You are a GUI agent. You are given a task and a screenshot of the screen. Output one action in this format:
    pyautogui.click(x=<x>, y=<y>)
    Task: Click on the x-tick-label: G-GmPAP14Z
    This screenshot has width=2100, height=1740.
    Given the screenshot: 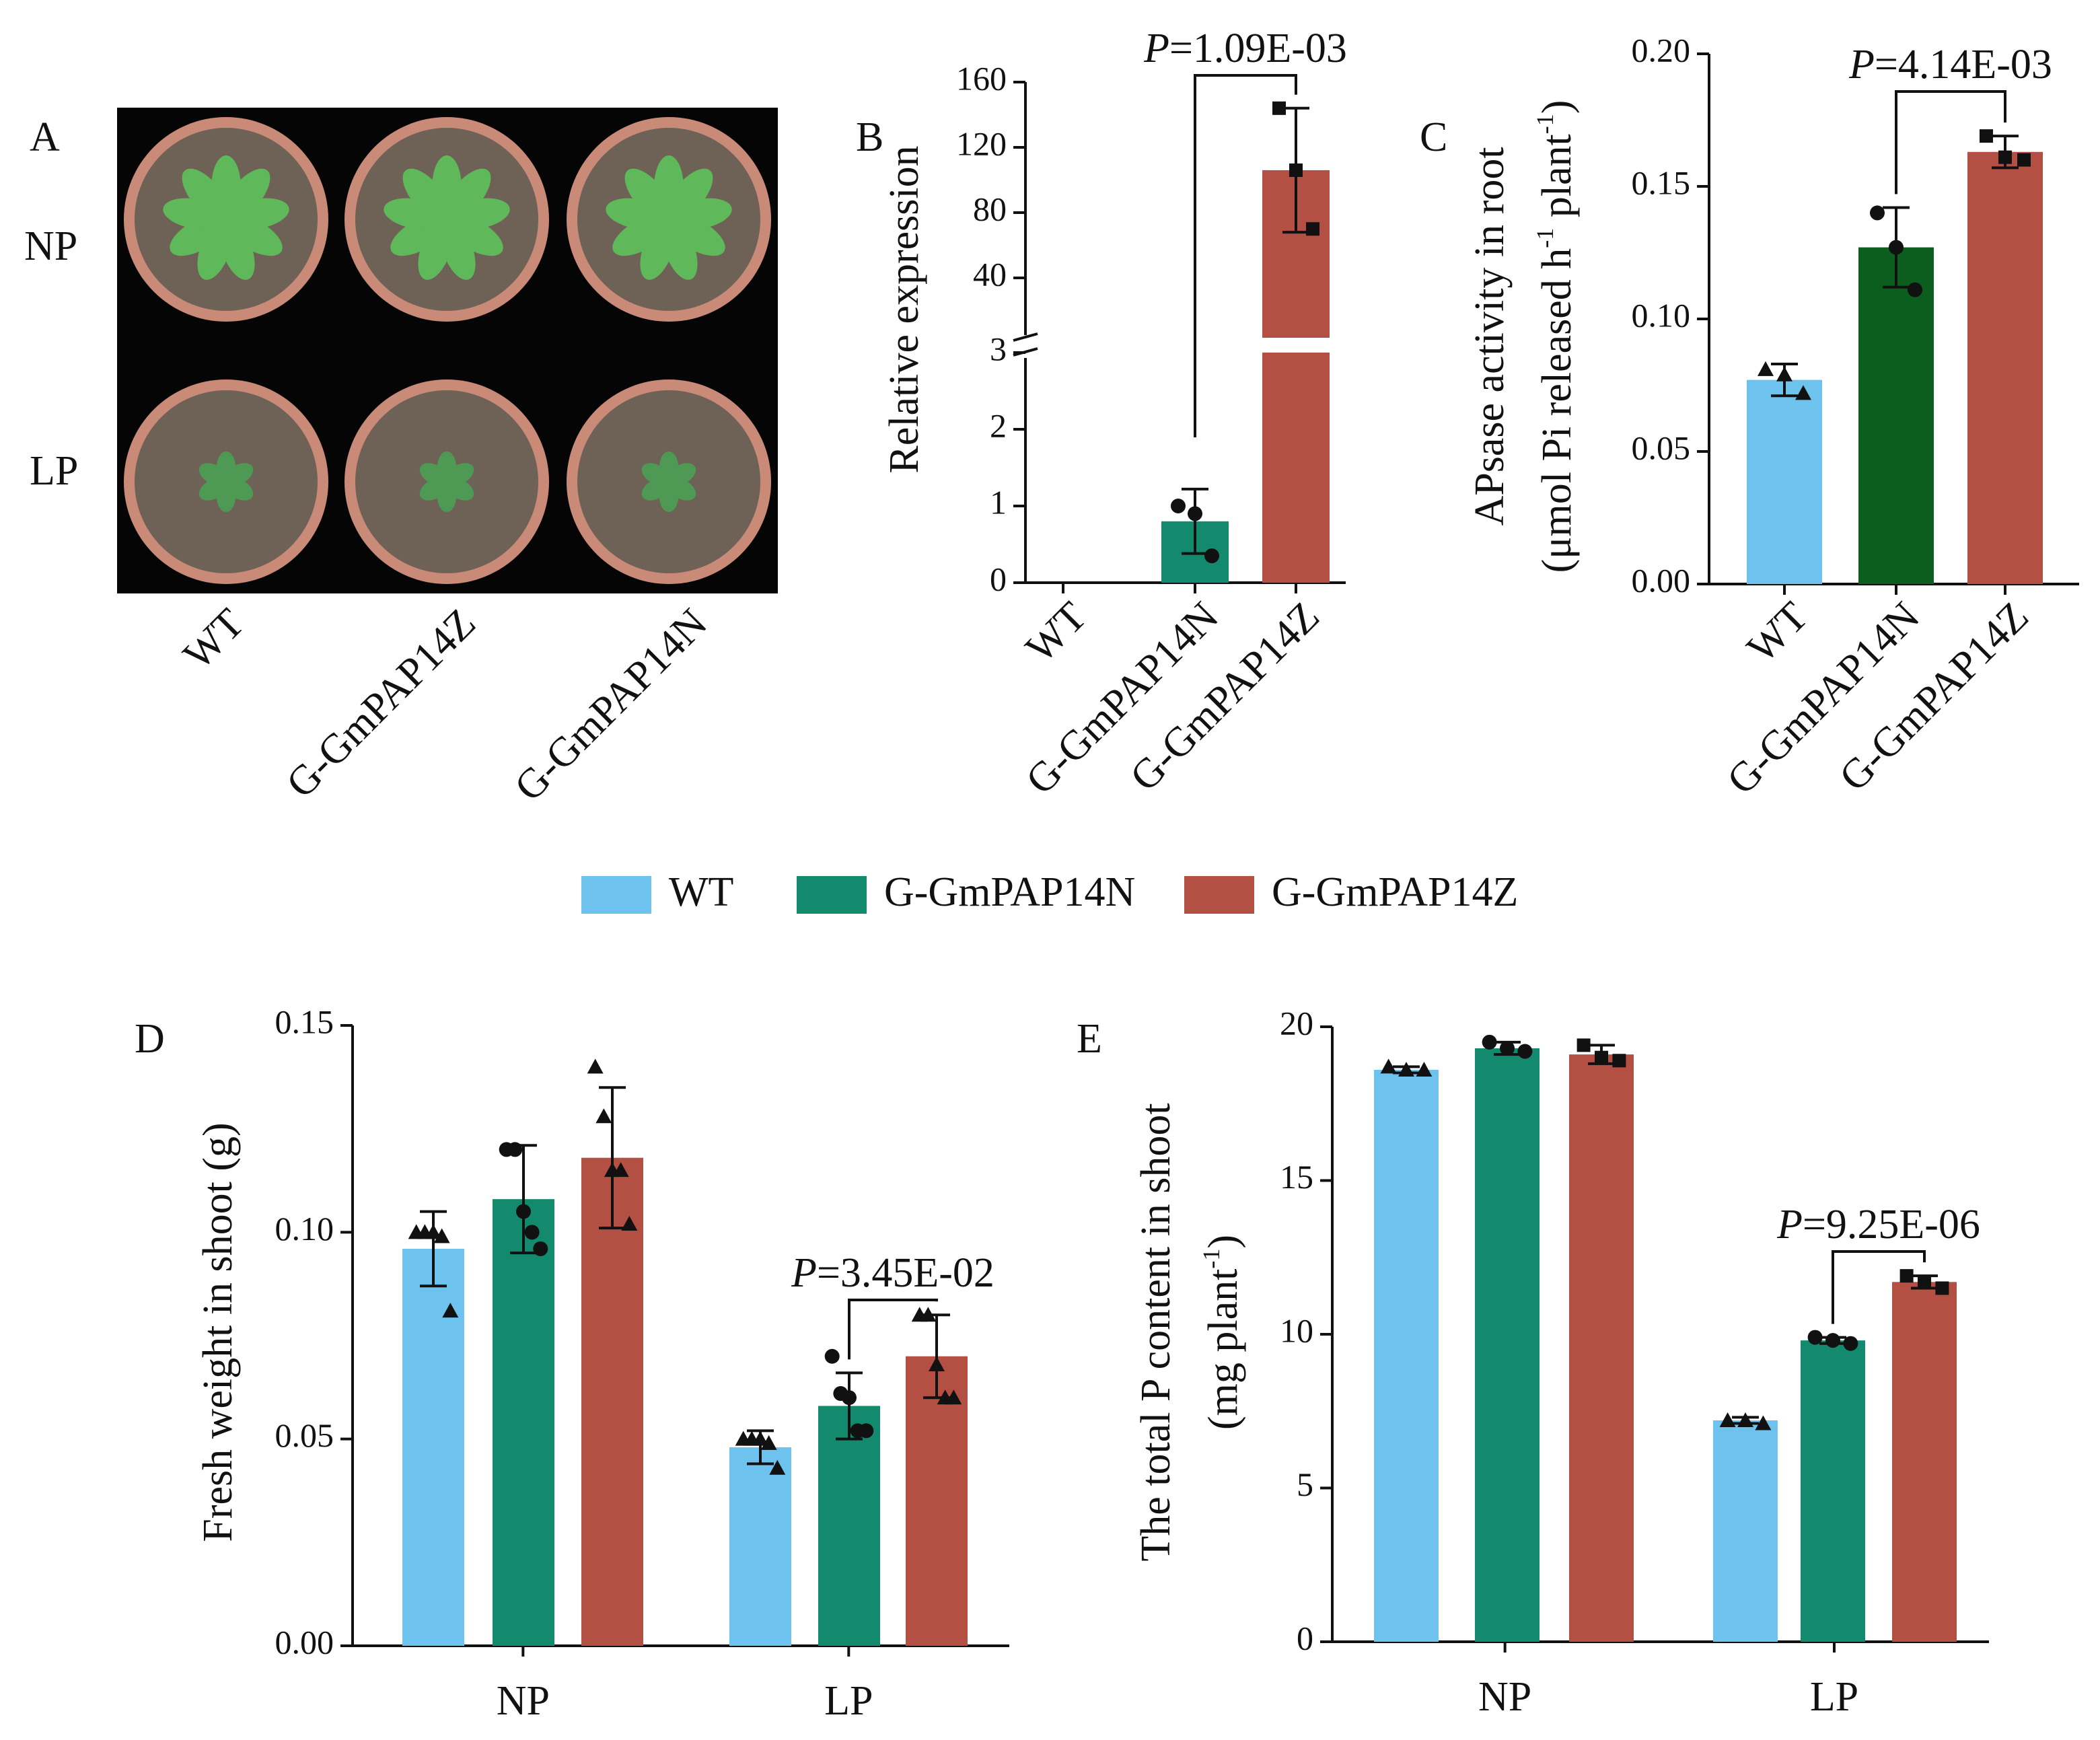 What is the action you would take?
    pyautogui.click(x=1934, y=697)
    